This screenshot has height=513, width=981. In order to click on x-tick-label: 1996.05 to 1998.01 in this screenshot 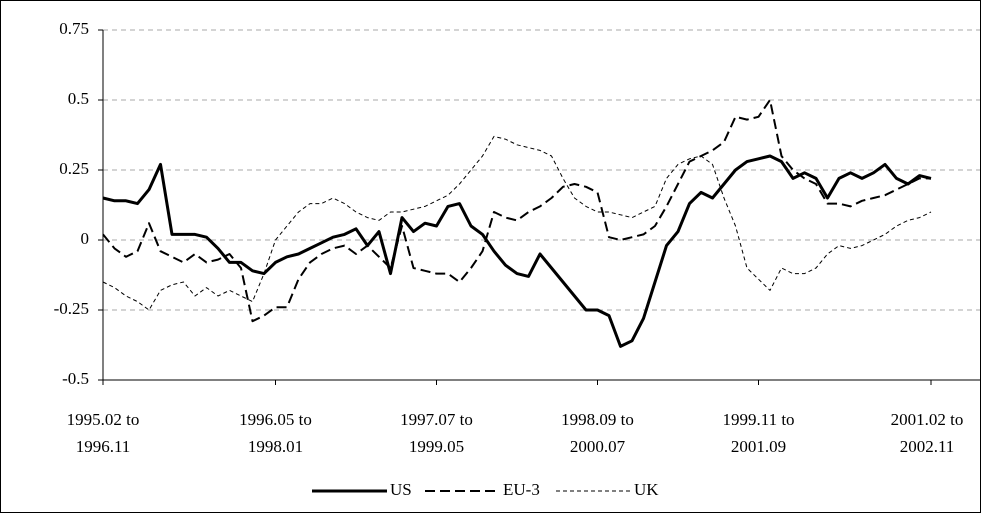, I will do `click(275, 433)`.